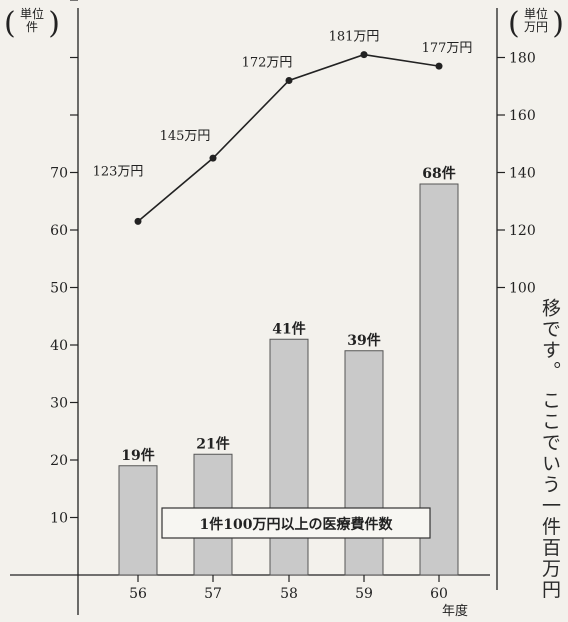 The width and height of the screenshot is (568, 622). I want to click on annotation-text: 1件100万円以上の医療費件数, so click(297, 524).